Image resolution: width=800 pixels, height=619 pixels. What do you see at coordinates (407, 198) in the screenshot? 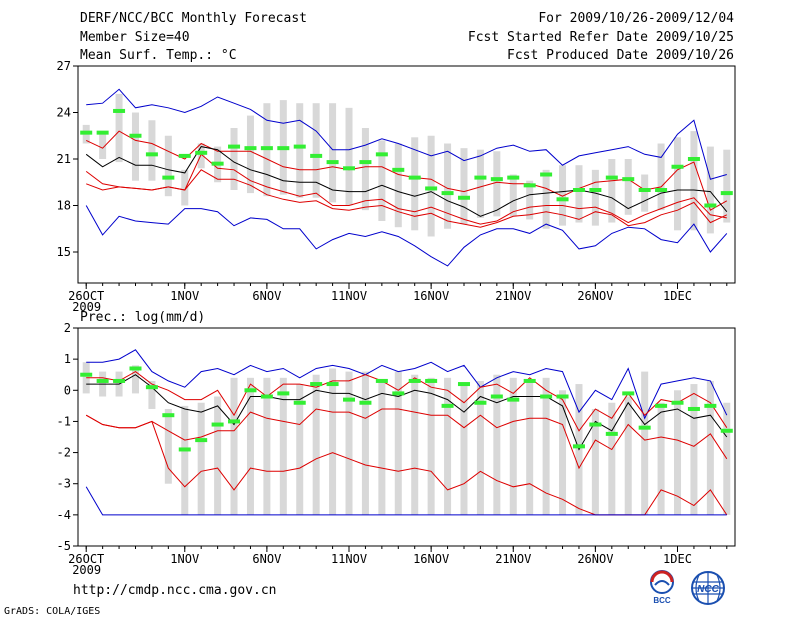
I see `series-lower2-line` at bounding box center [407, 198].